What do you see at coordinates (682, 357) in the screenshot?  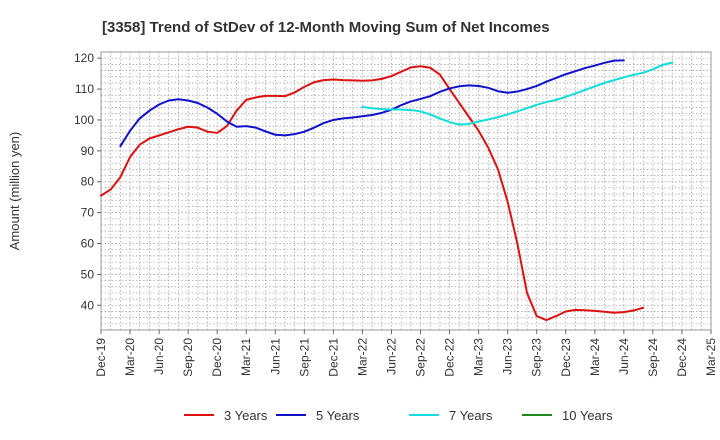 I see `x-tick-label: Dec-24` at bounding box center [682, 357].